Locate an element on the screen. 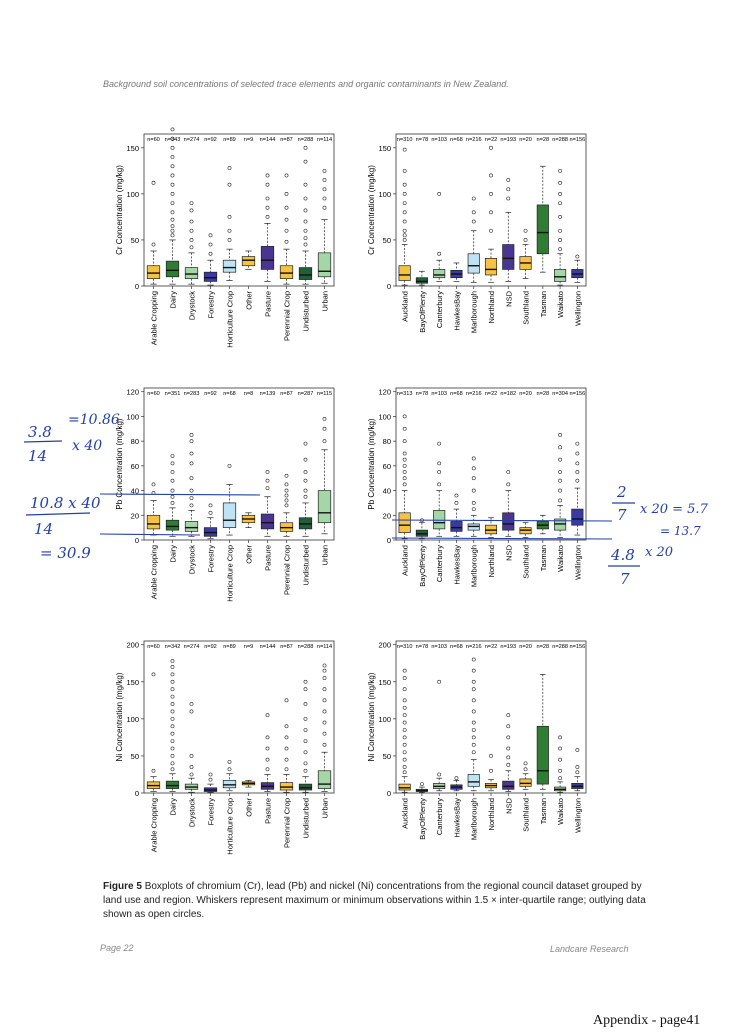 The height and width of the screenshot is (1036, 731). category-label: Perennial Crop is located at coordinates (287, 316).